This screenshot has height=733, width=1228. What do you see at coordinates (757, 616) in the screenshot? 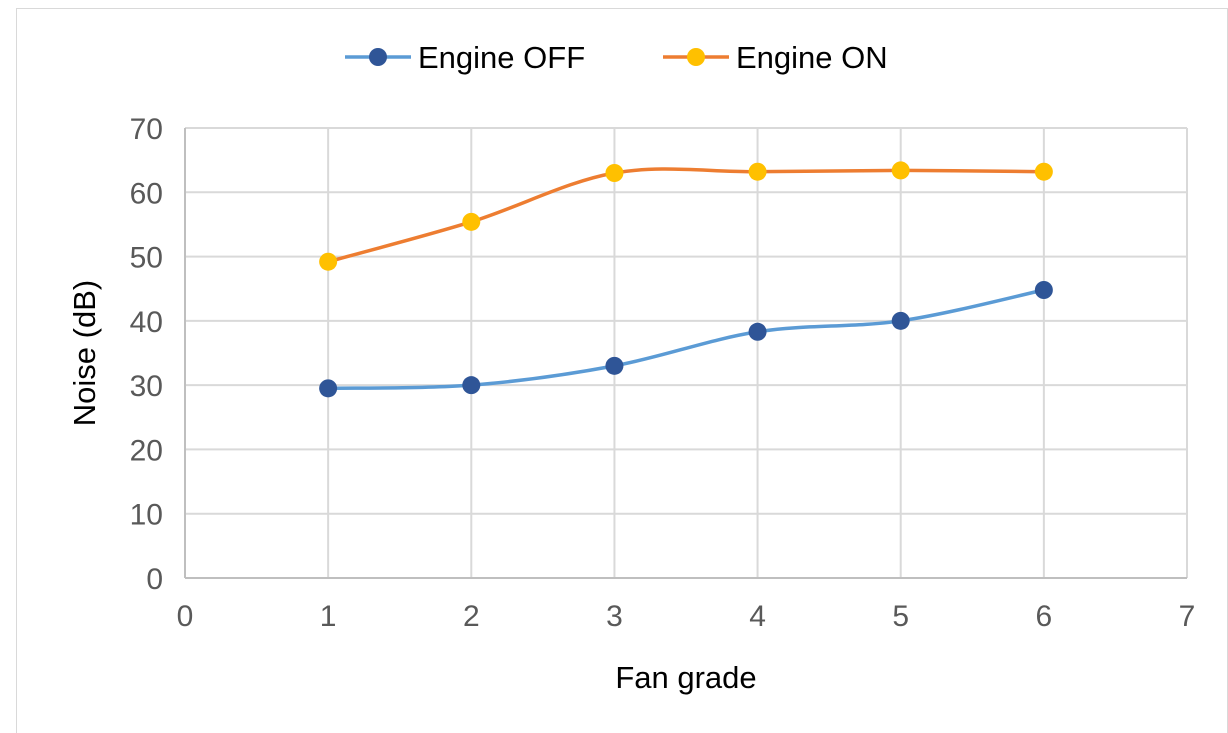
I see `x-tick-label: 4` at bounding box center [757, 616].